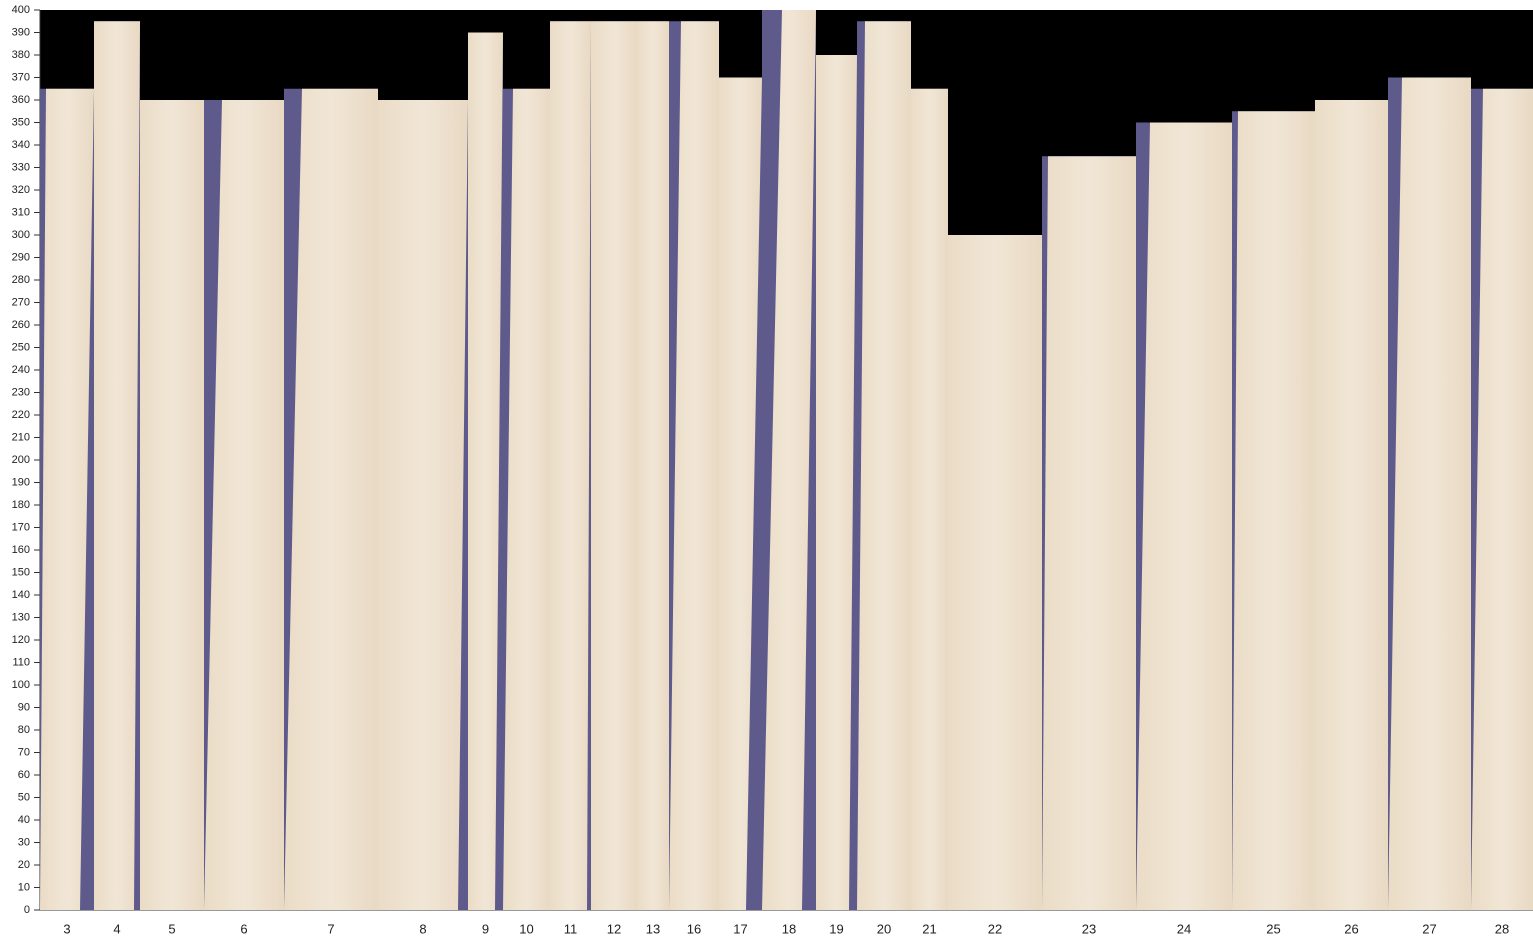  What do you see at coordinates (21, 482) in the screenshot?
I see `y-tick-label: 190` at bounding box center [21, 482].